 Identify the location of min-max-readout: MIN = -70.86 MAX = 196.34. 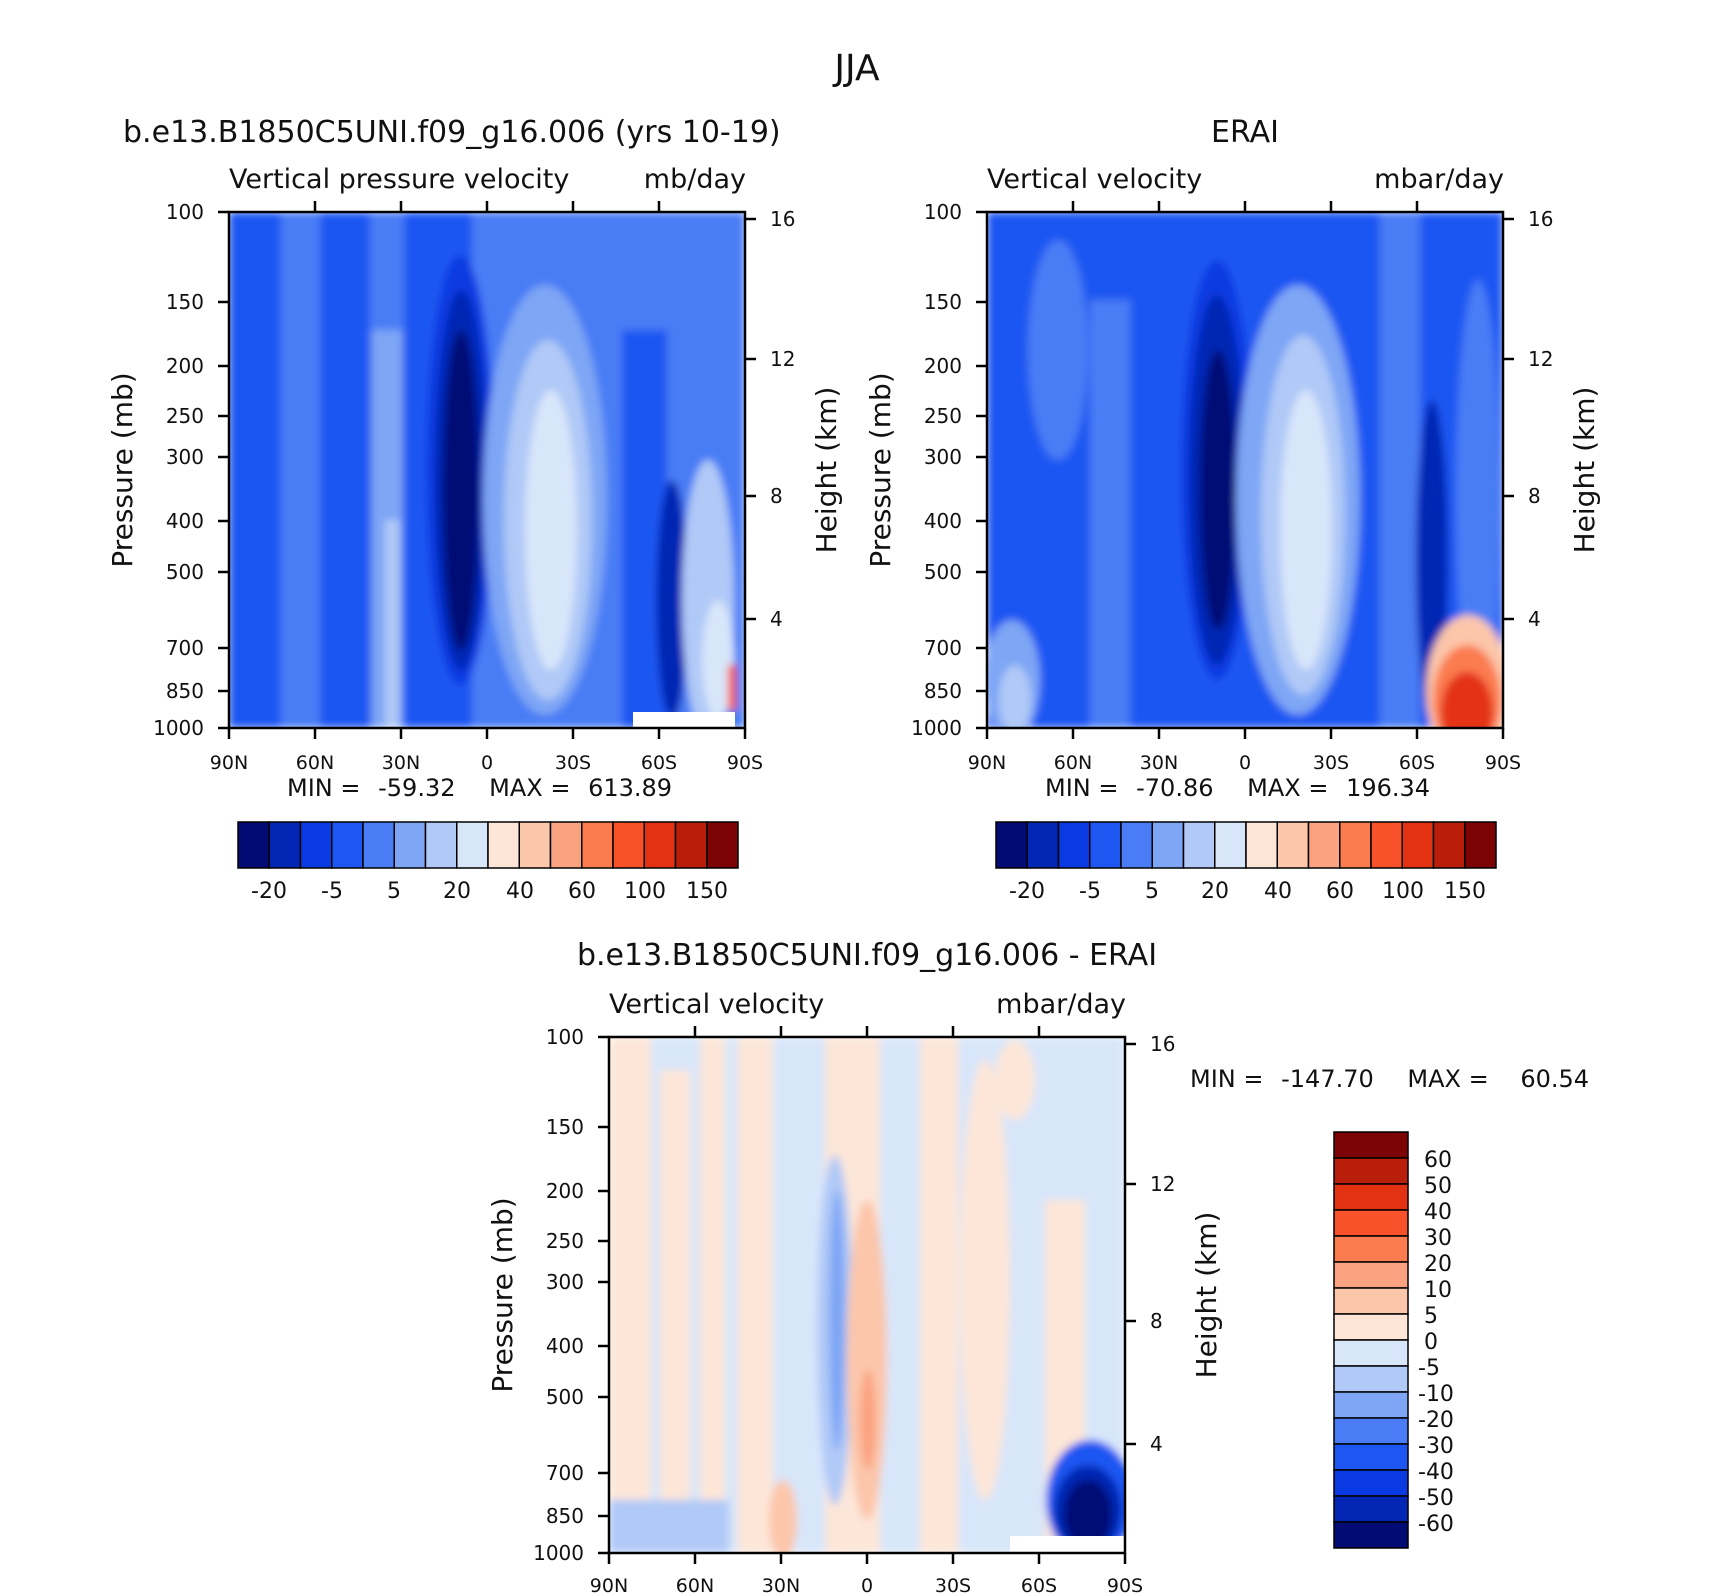
(1237, 788).